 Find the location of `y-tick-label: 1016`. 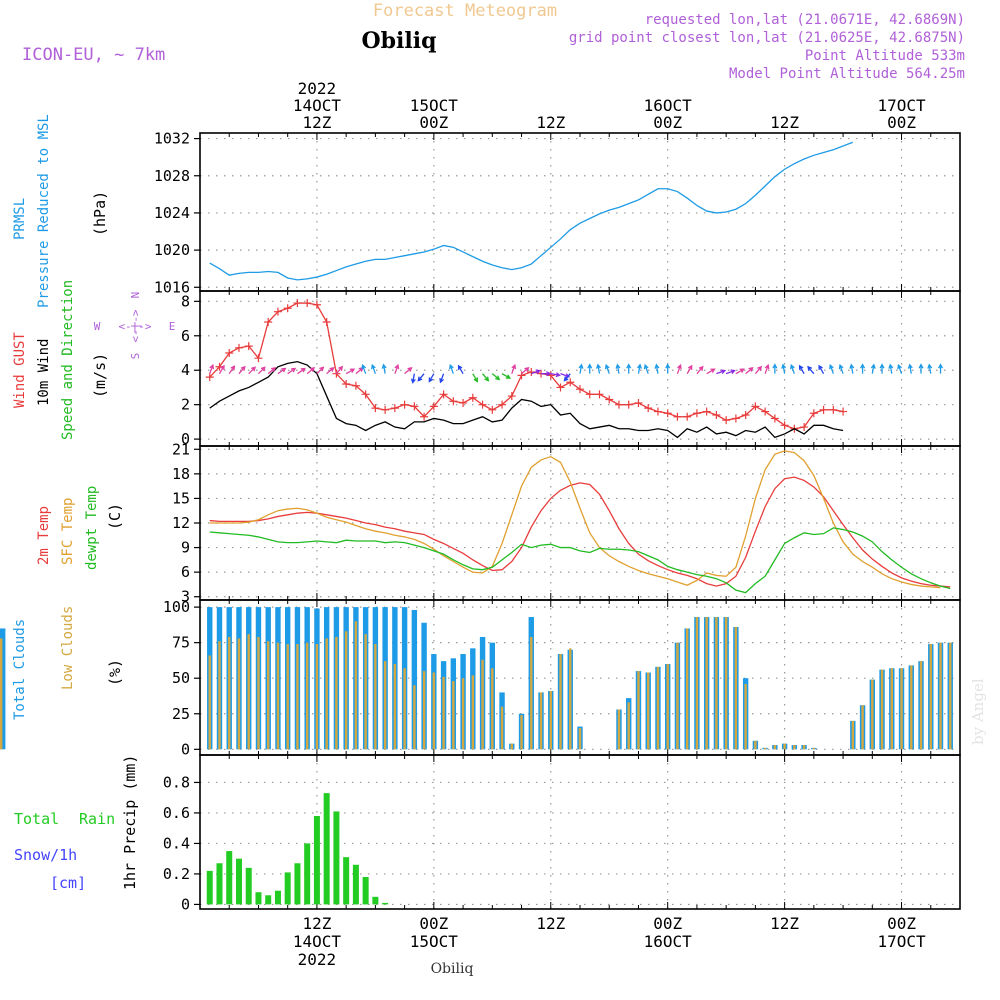

y-tick-label: 1016 is located at coordinates (172, 287).